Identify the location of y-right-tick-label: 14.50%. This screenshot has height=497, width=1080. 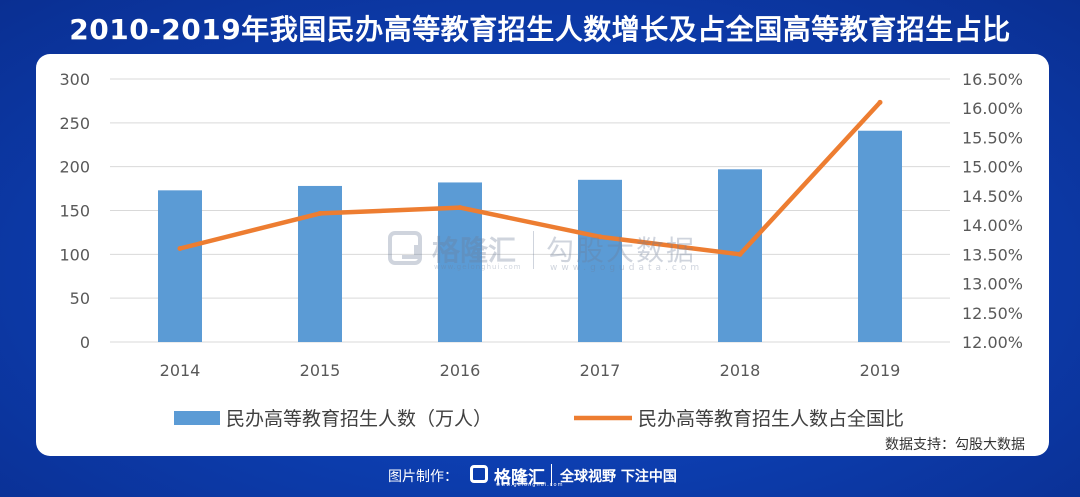
(992, 196).